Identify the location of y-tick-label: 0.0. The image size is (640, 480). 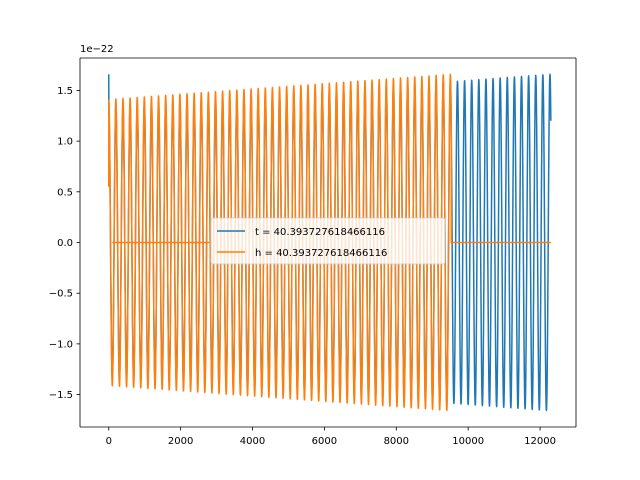
(65, 243).